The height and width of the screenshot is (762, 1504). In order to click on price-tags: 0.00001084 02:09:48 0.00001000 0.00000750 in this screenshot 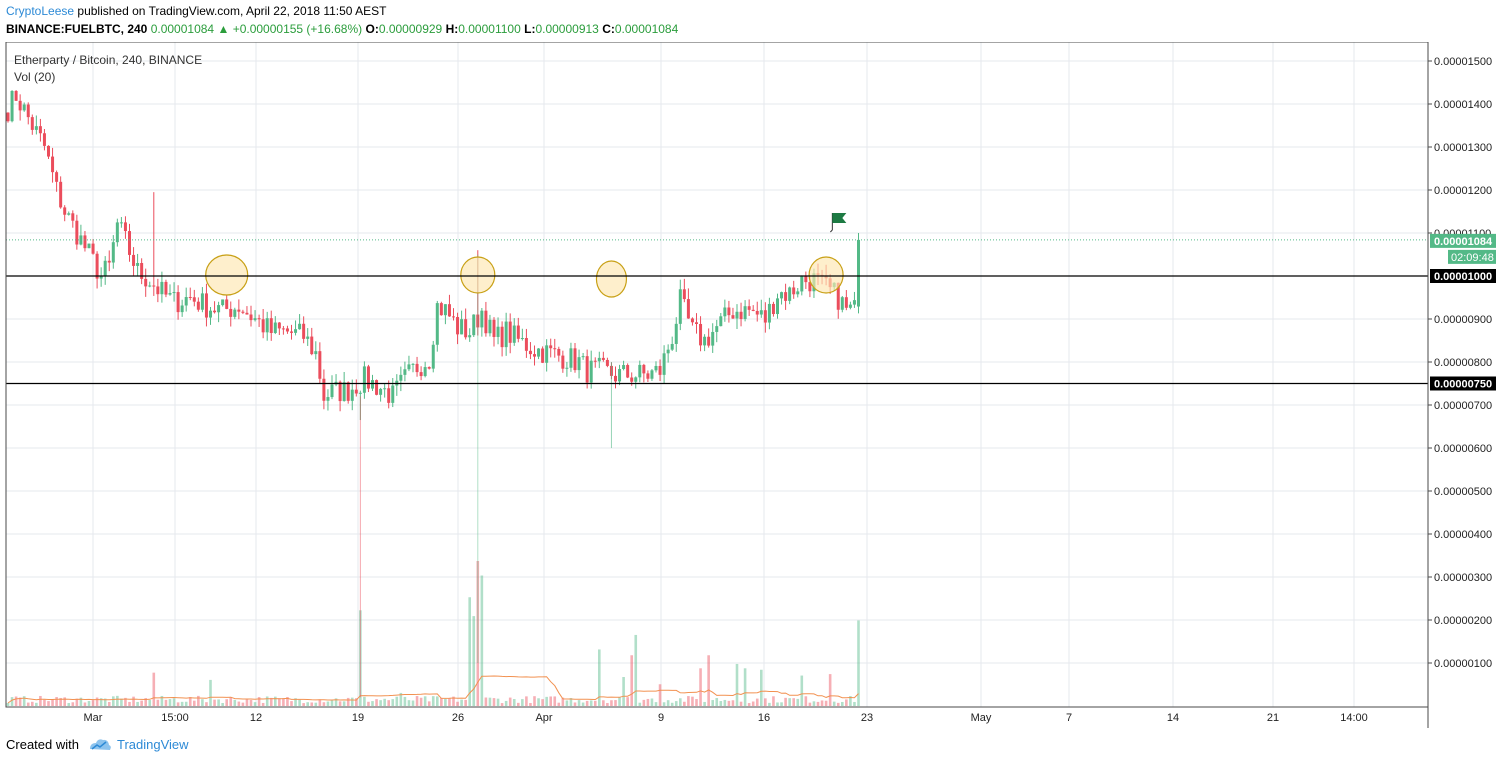, I will do `click(1463, 312)`.